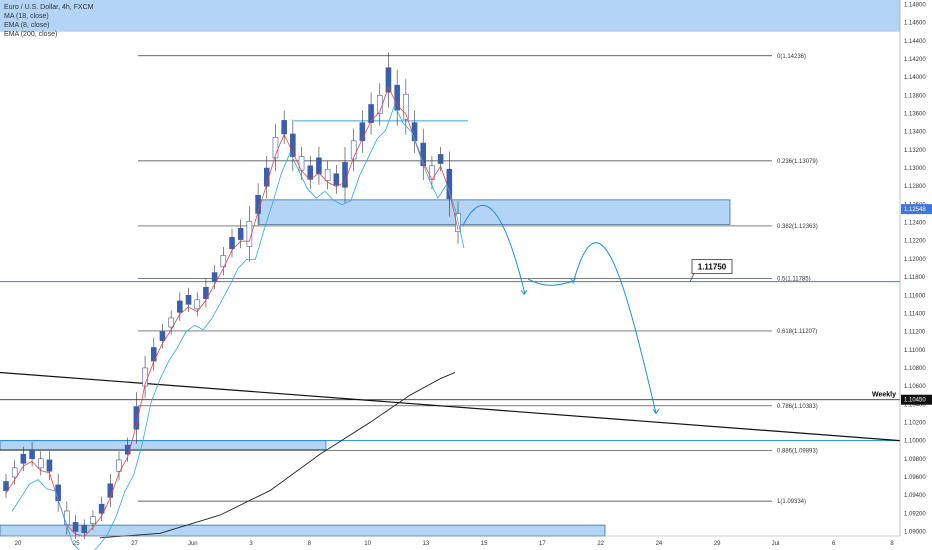 The image size is (932, 550). I want to click on x-tick-label: 10, so click(367, 544).